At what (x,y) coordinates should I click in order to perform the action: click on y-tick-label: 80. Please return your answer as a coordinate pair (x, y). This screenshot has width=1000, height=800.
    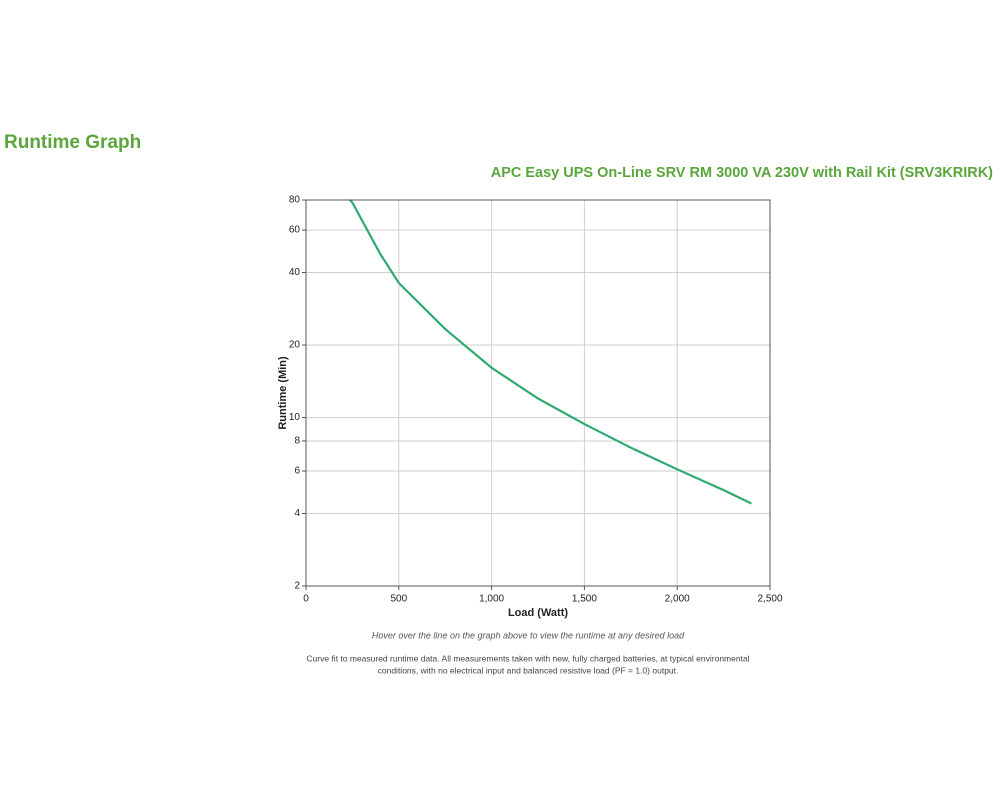
    Looking at the image, I should click on (295, 200).